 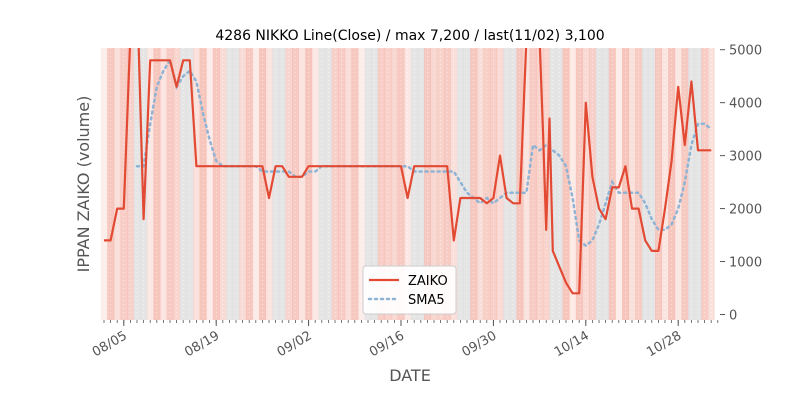 What do you see at coordinates (664, 344) in the screenshot?
I see `x-tick-label: 10/28` at bounding box center [664, 344].